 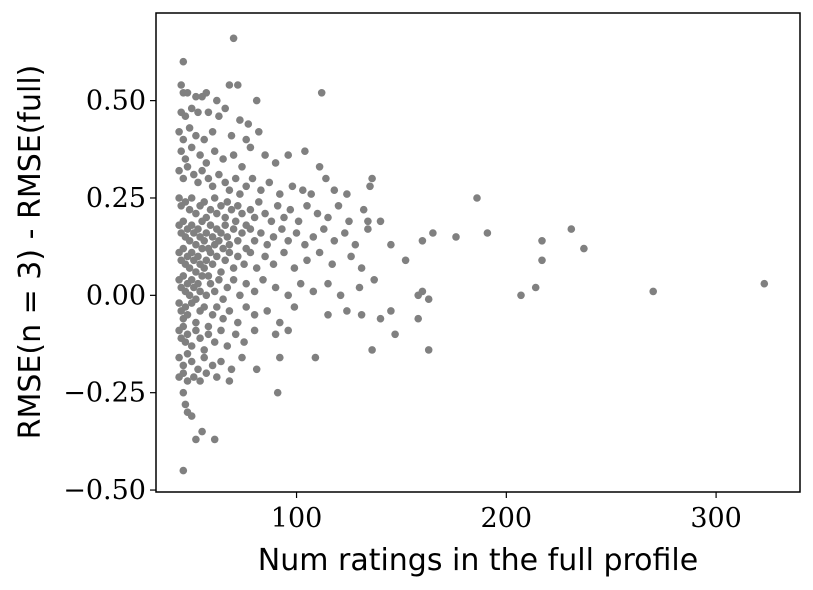 What do you see at coordinates (506, 513) in the screenshot?
I see `x-axis-ticks: 100 200 300` at bounding box center [506, 513].